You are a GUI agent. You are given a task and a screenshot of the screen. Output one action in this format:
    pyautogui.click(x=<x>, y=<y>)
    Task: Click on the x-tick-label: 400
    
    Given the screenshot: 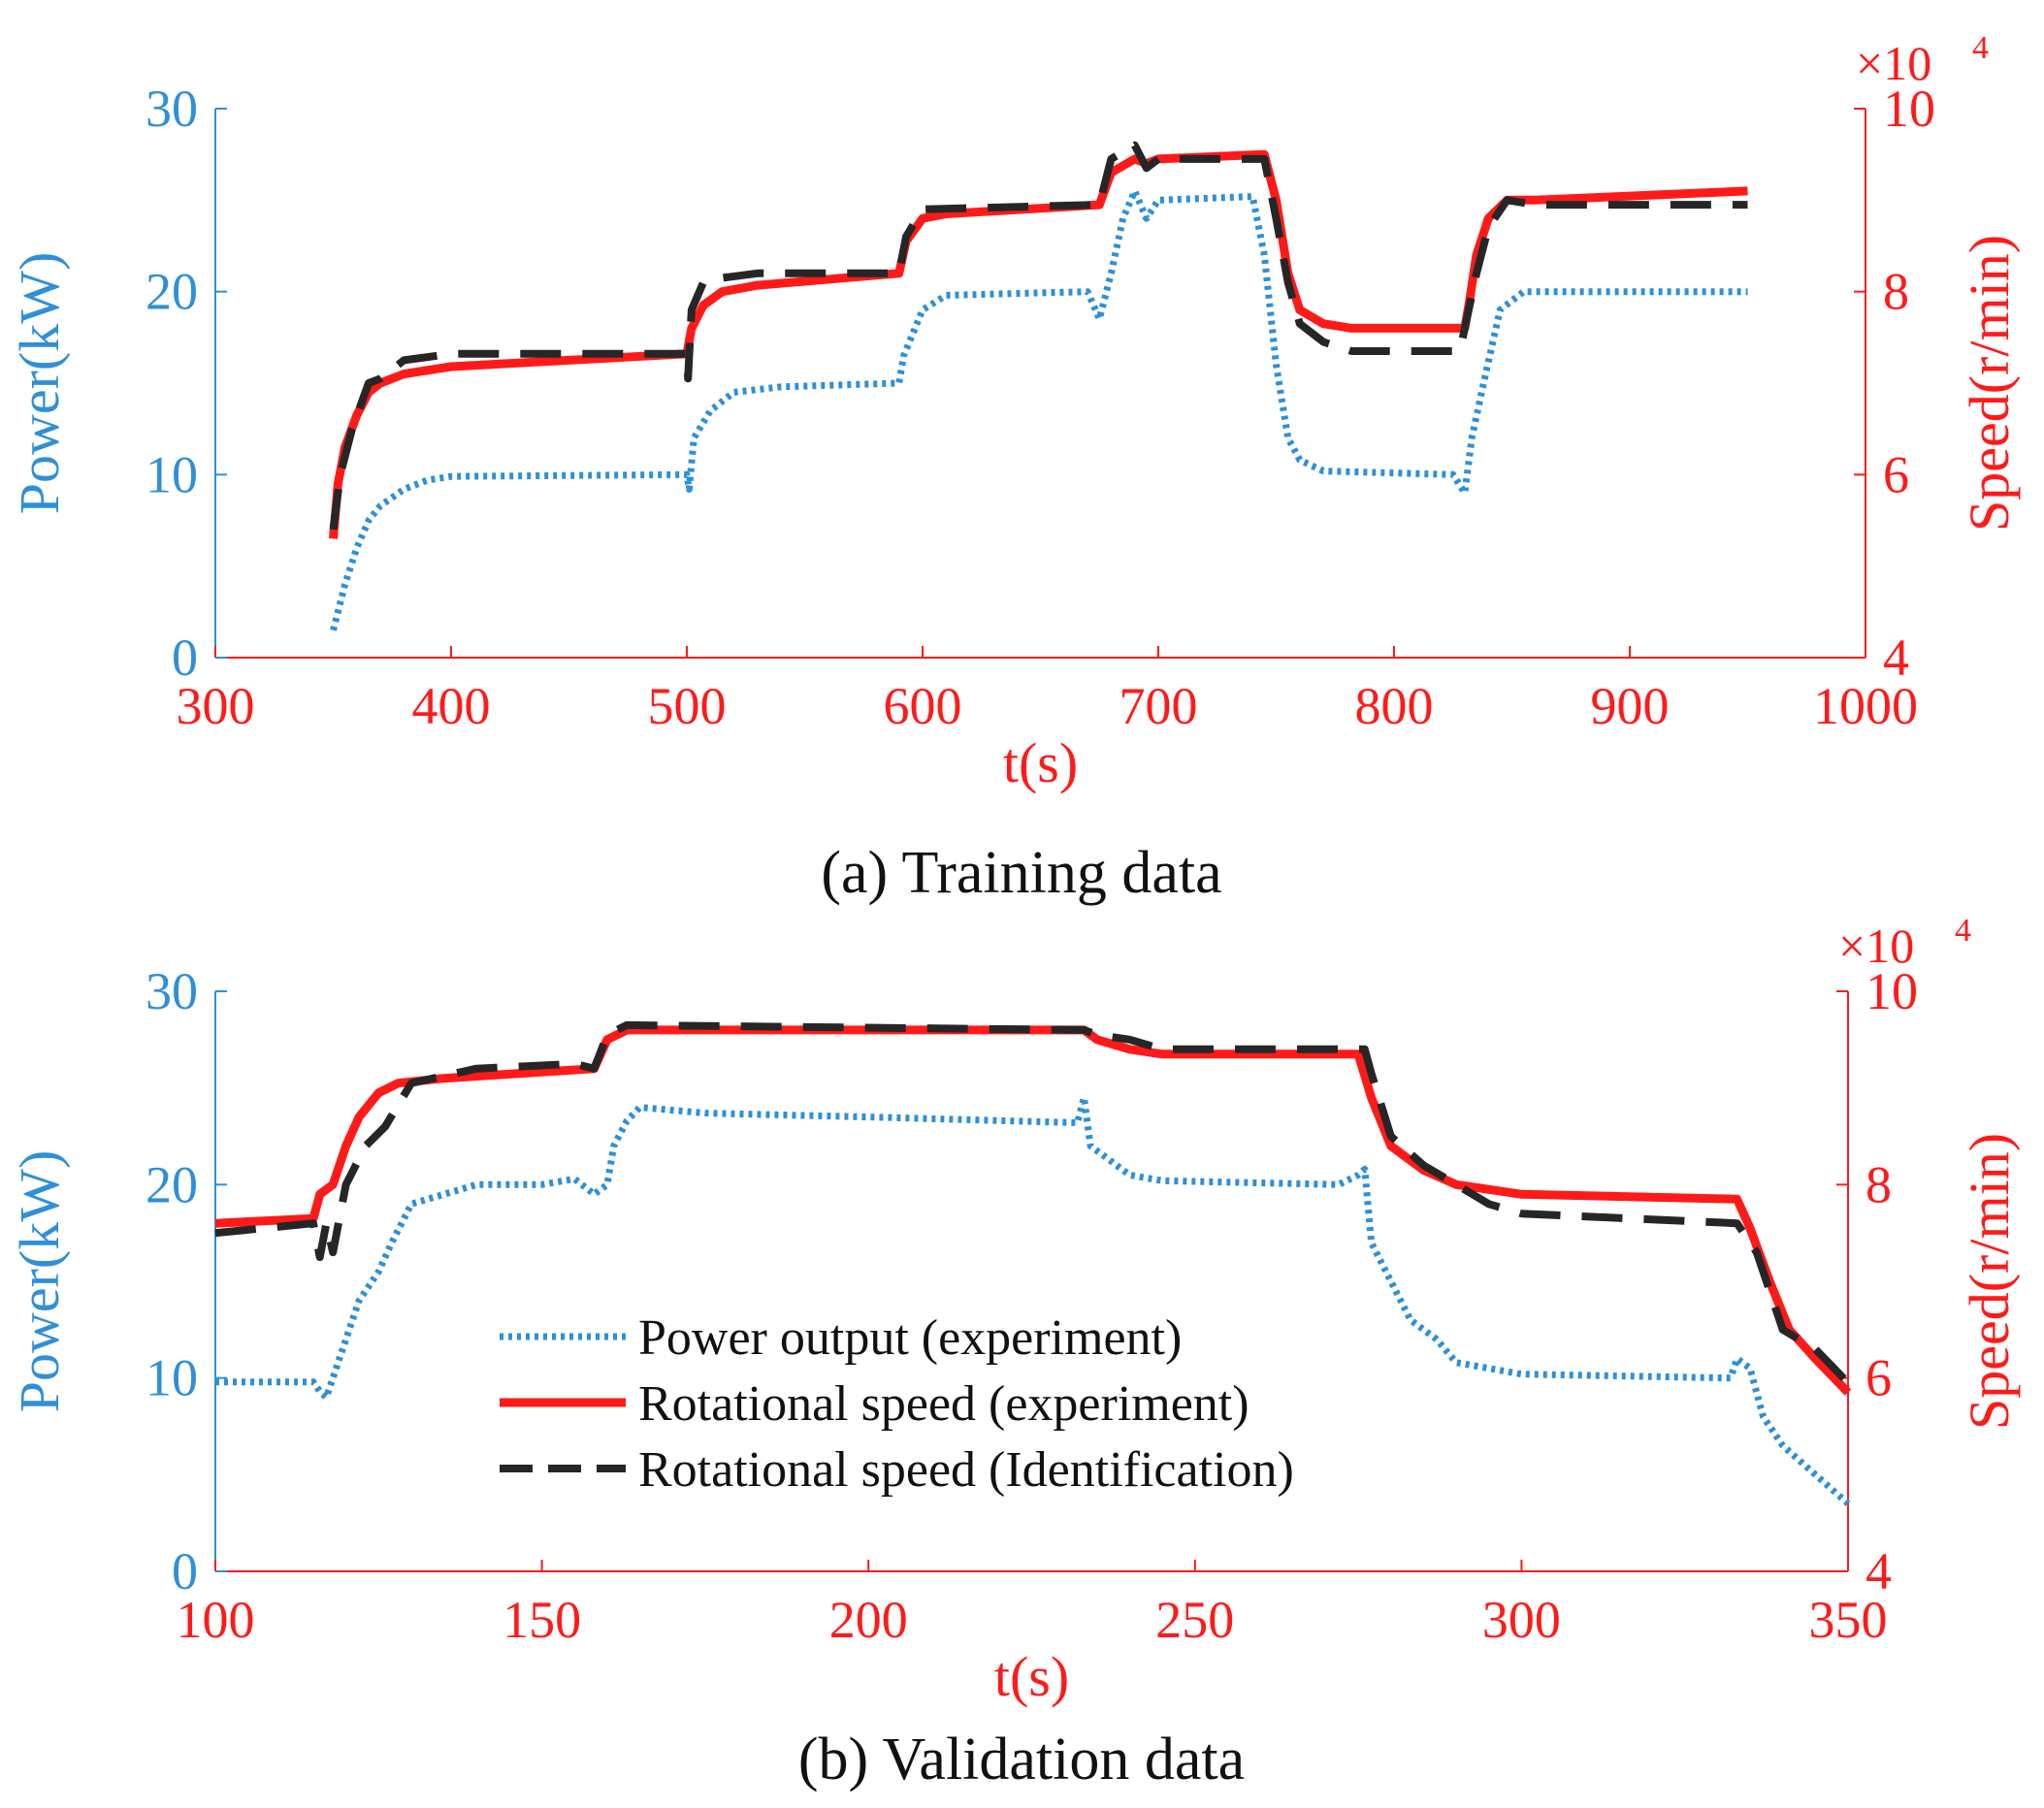 What is the action you would take?
    pyautogui.click(x=452, y=706)
    